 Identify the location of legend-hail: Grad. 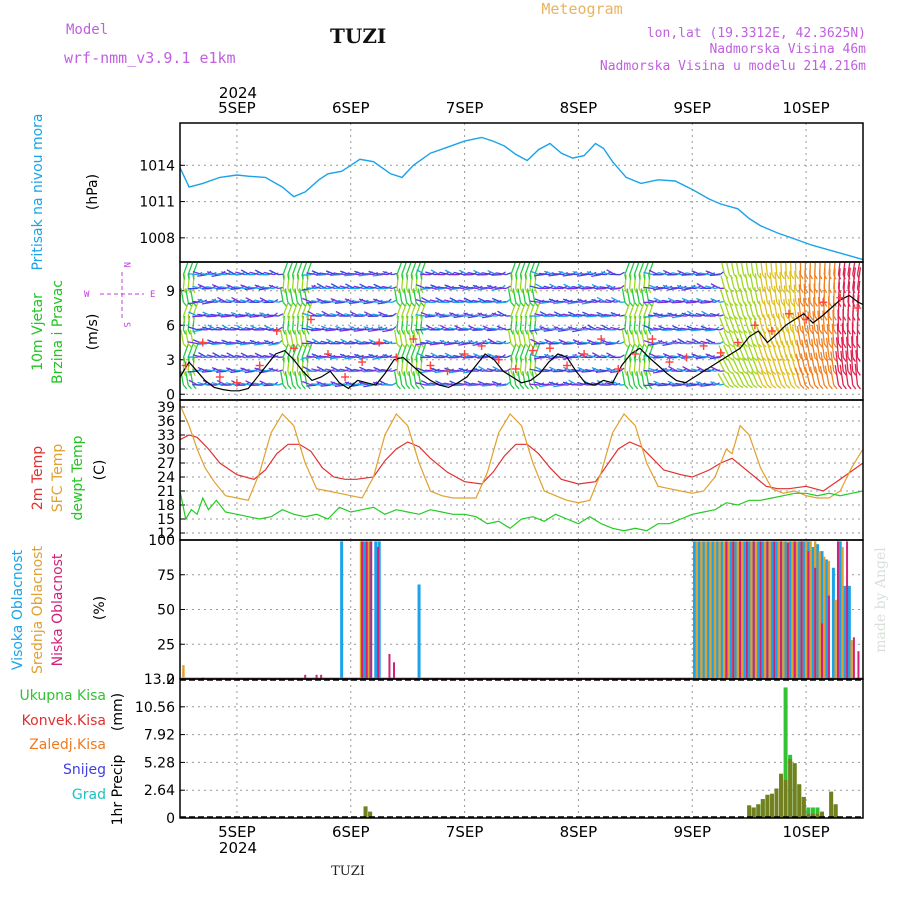
(89, 795).